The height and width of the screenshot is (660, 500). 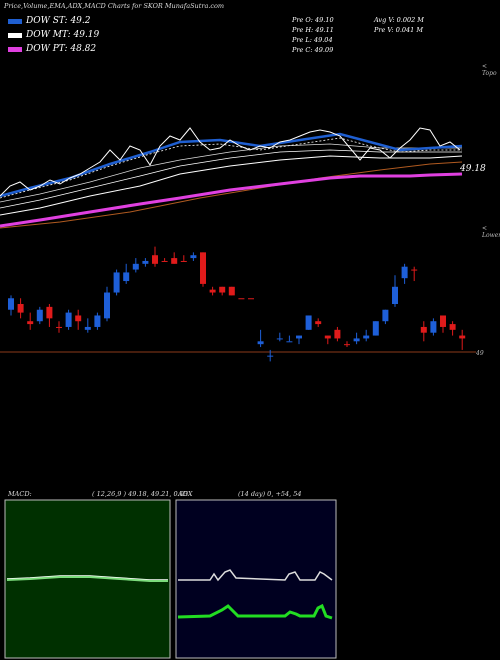 What do you see at coordinates (489, 70) in the screenshot?
I see `topo-label: < Topo` at bounding box center [489, 70].